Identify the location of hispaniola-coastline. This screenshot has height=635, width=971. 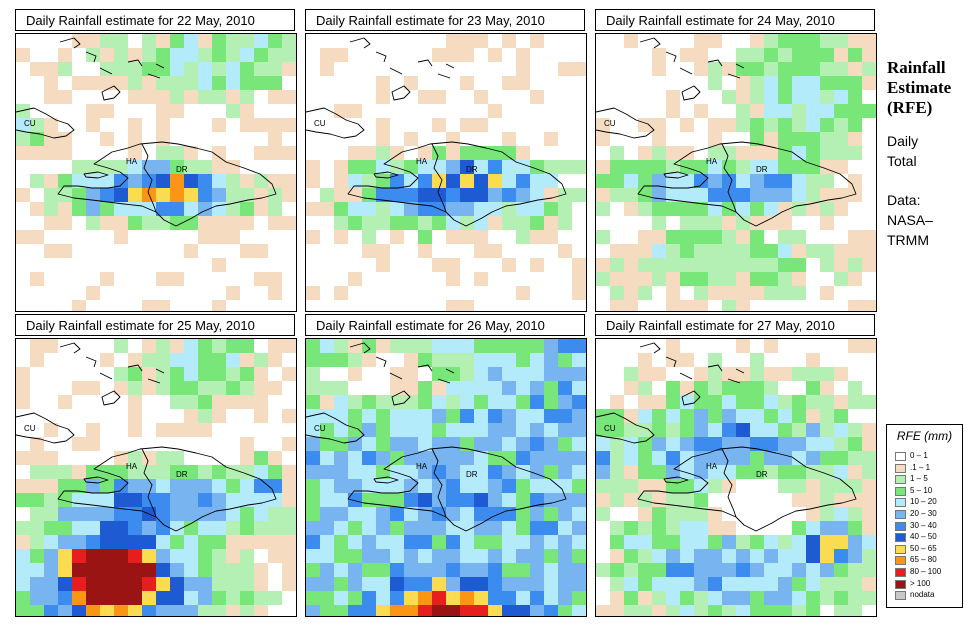
(747, 489).